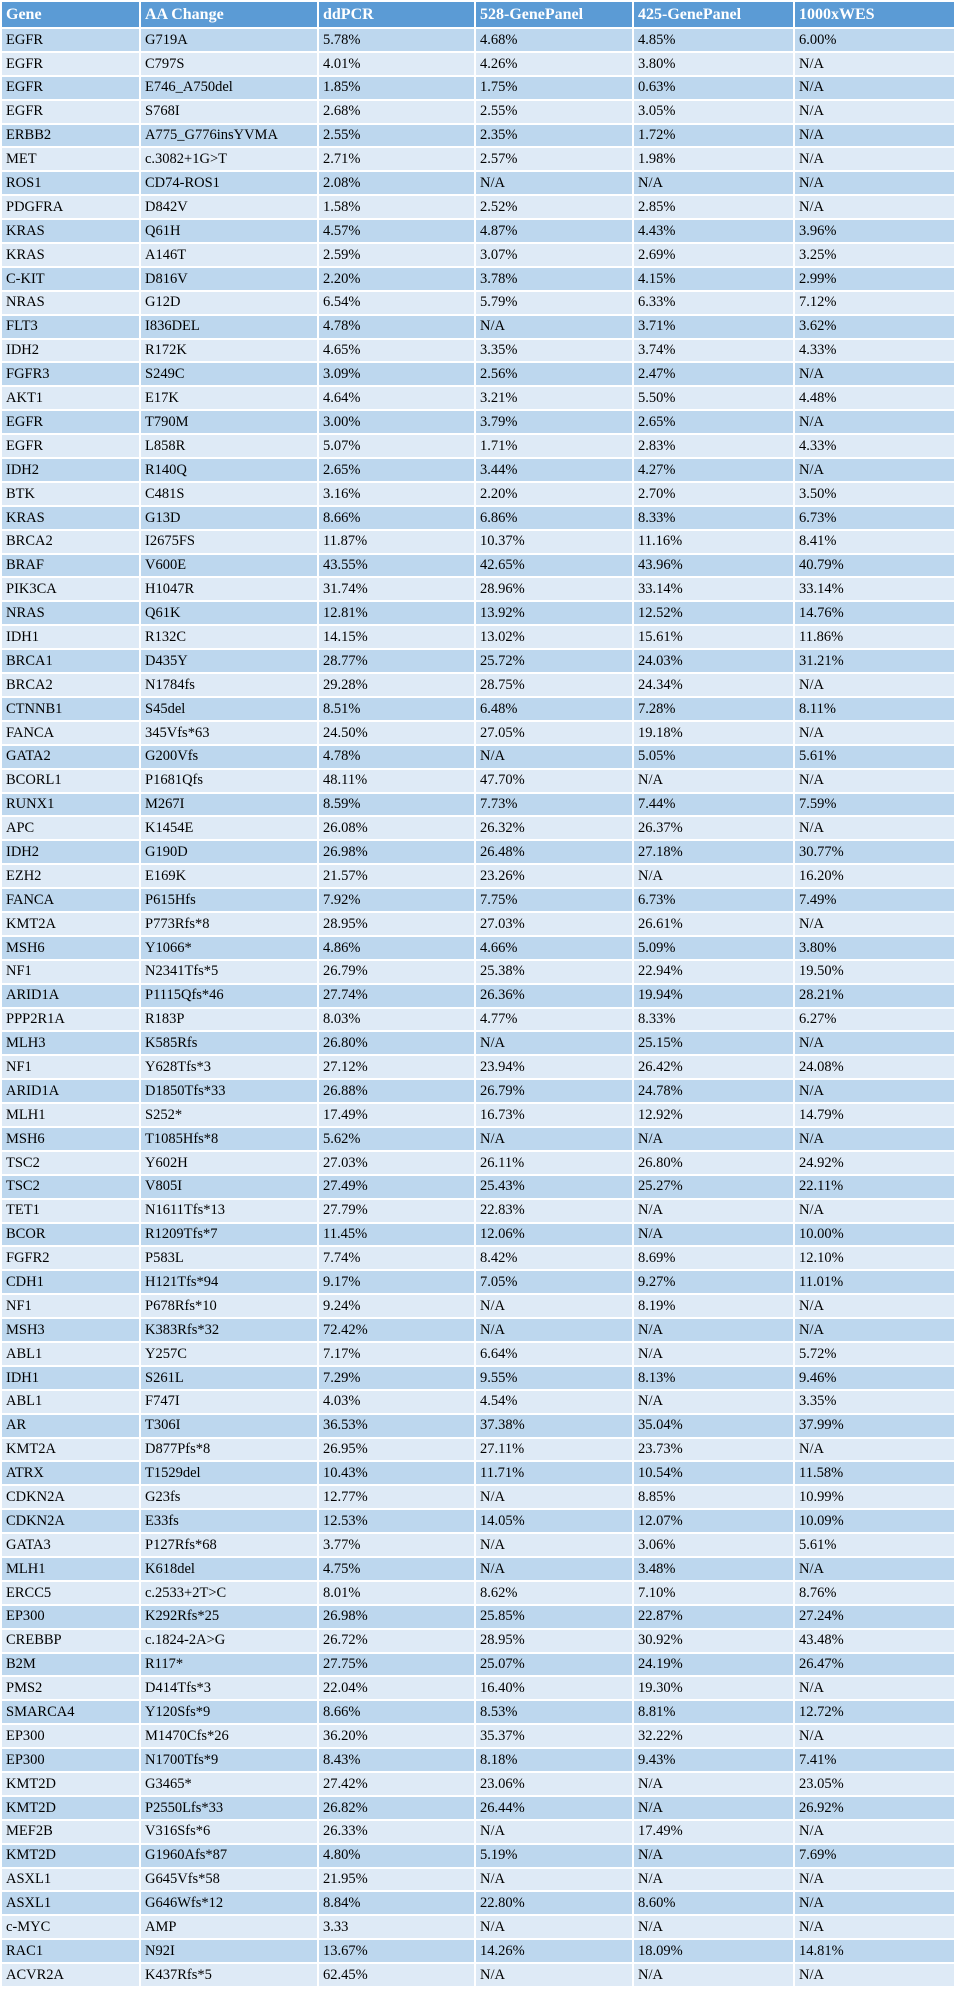 This screenshot has width=954, height=1997. What do you see at coordinates (229, 1616) in the screenshot?
I see `cell-aa-change: K292Rfs*25` at bounding box center [229, 1616].